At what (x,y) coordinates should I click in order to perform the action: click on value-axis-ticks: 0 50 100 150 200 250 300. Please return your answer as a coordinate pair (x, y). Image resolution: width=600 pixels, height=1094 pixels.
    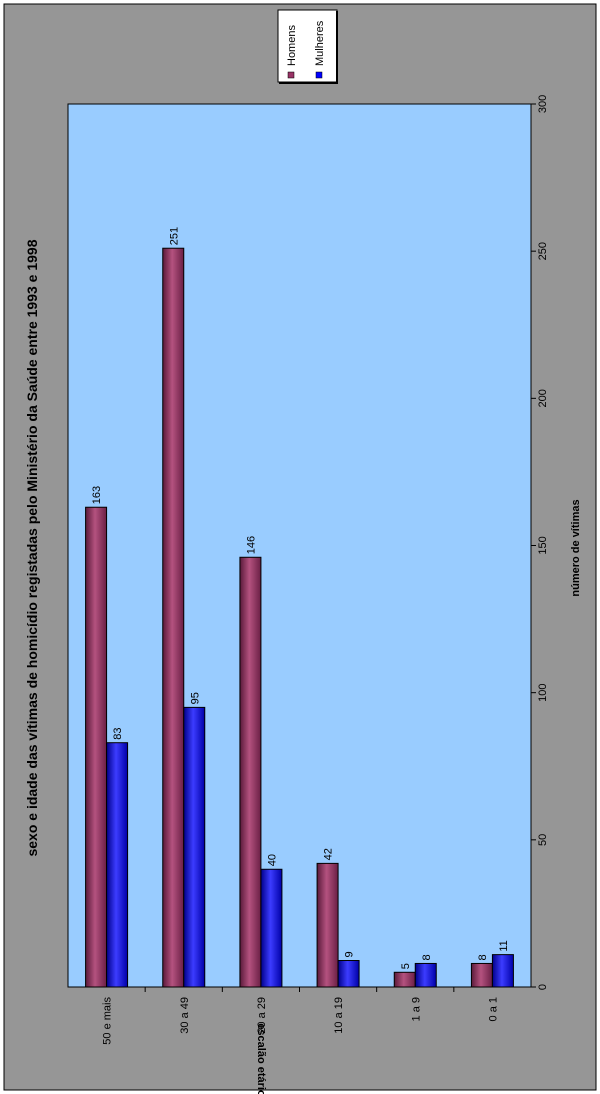
    Looking at the image, I should click on (540, 542).